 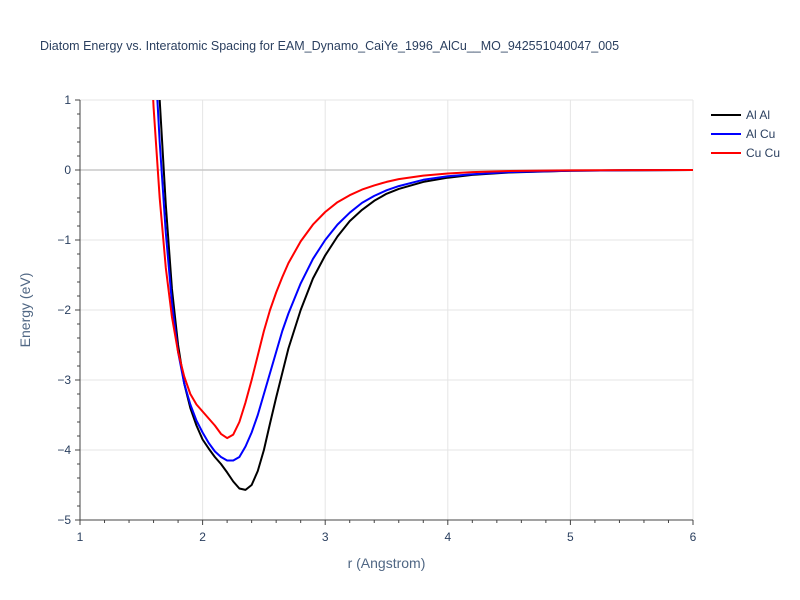 What do you see at coordinates (325, 537) in the screenshot?
I see `x-tick-label: 3` at bounding box center [325, 537].